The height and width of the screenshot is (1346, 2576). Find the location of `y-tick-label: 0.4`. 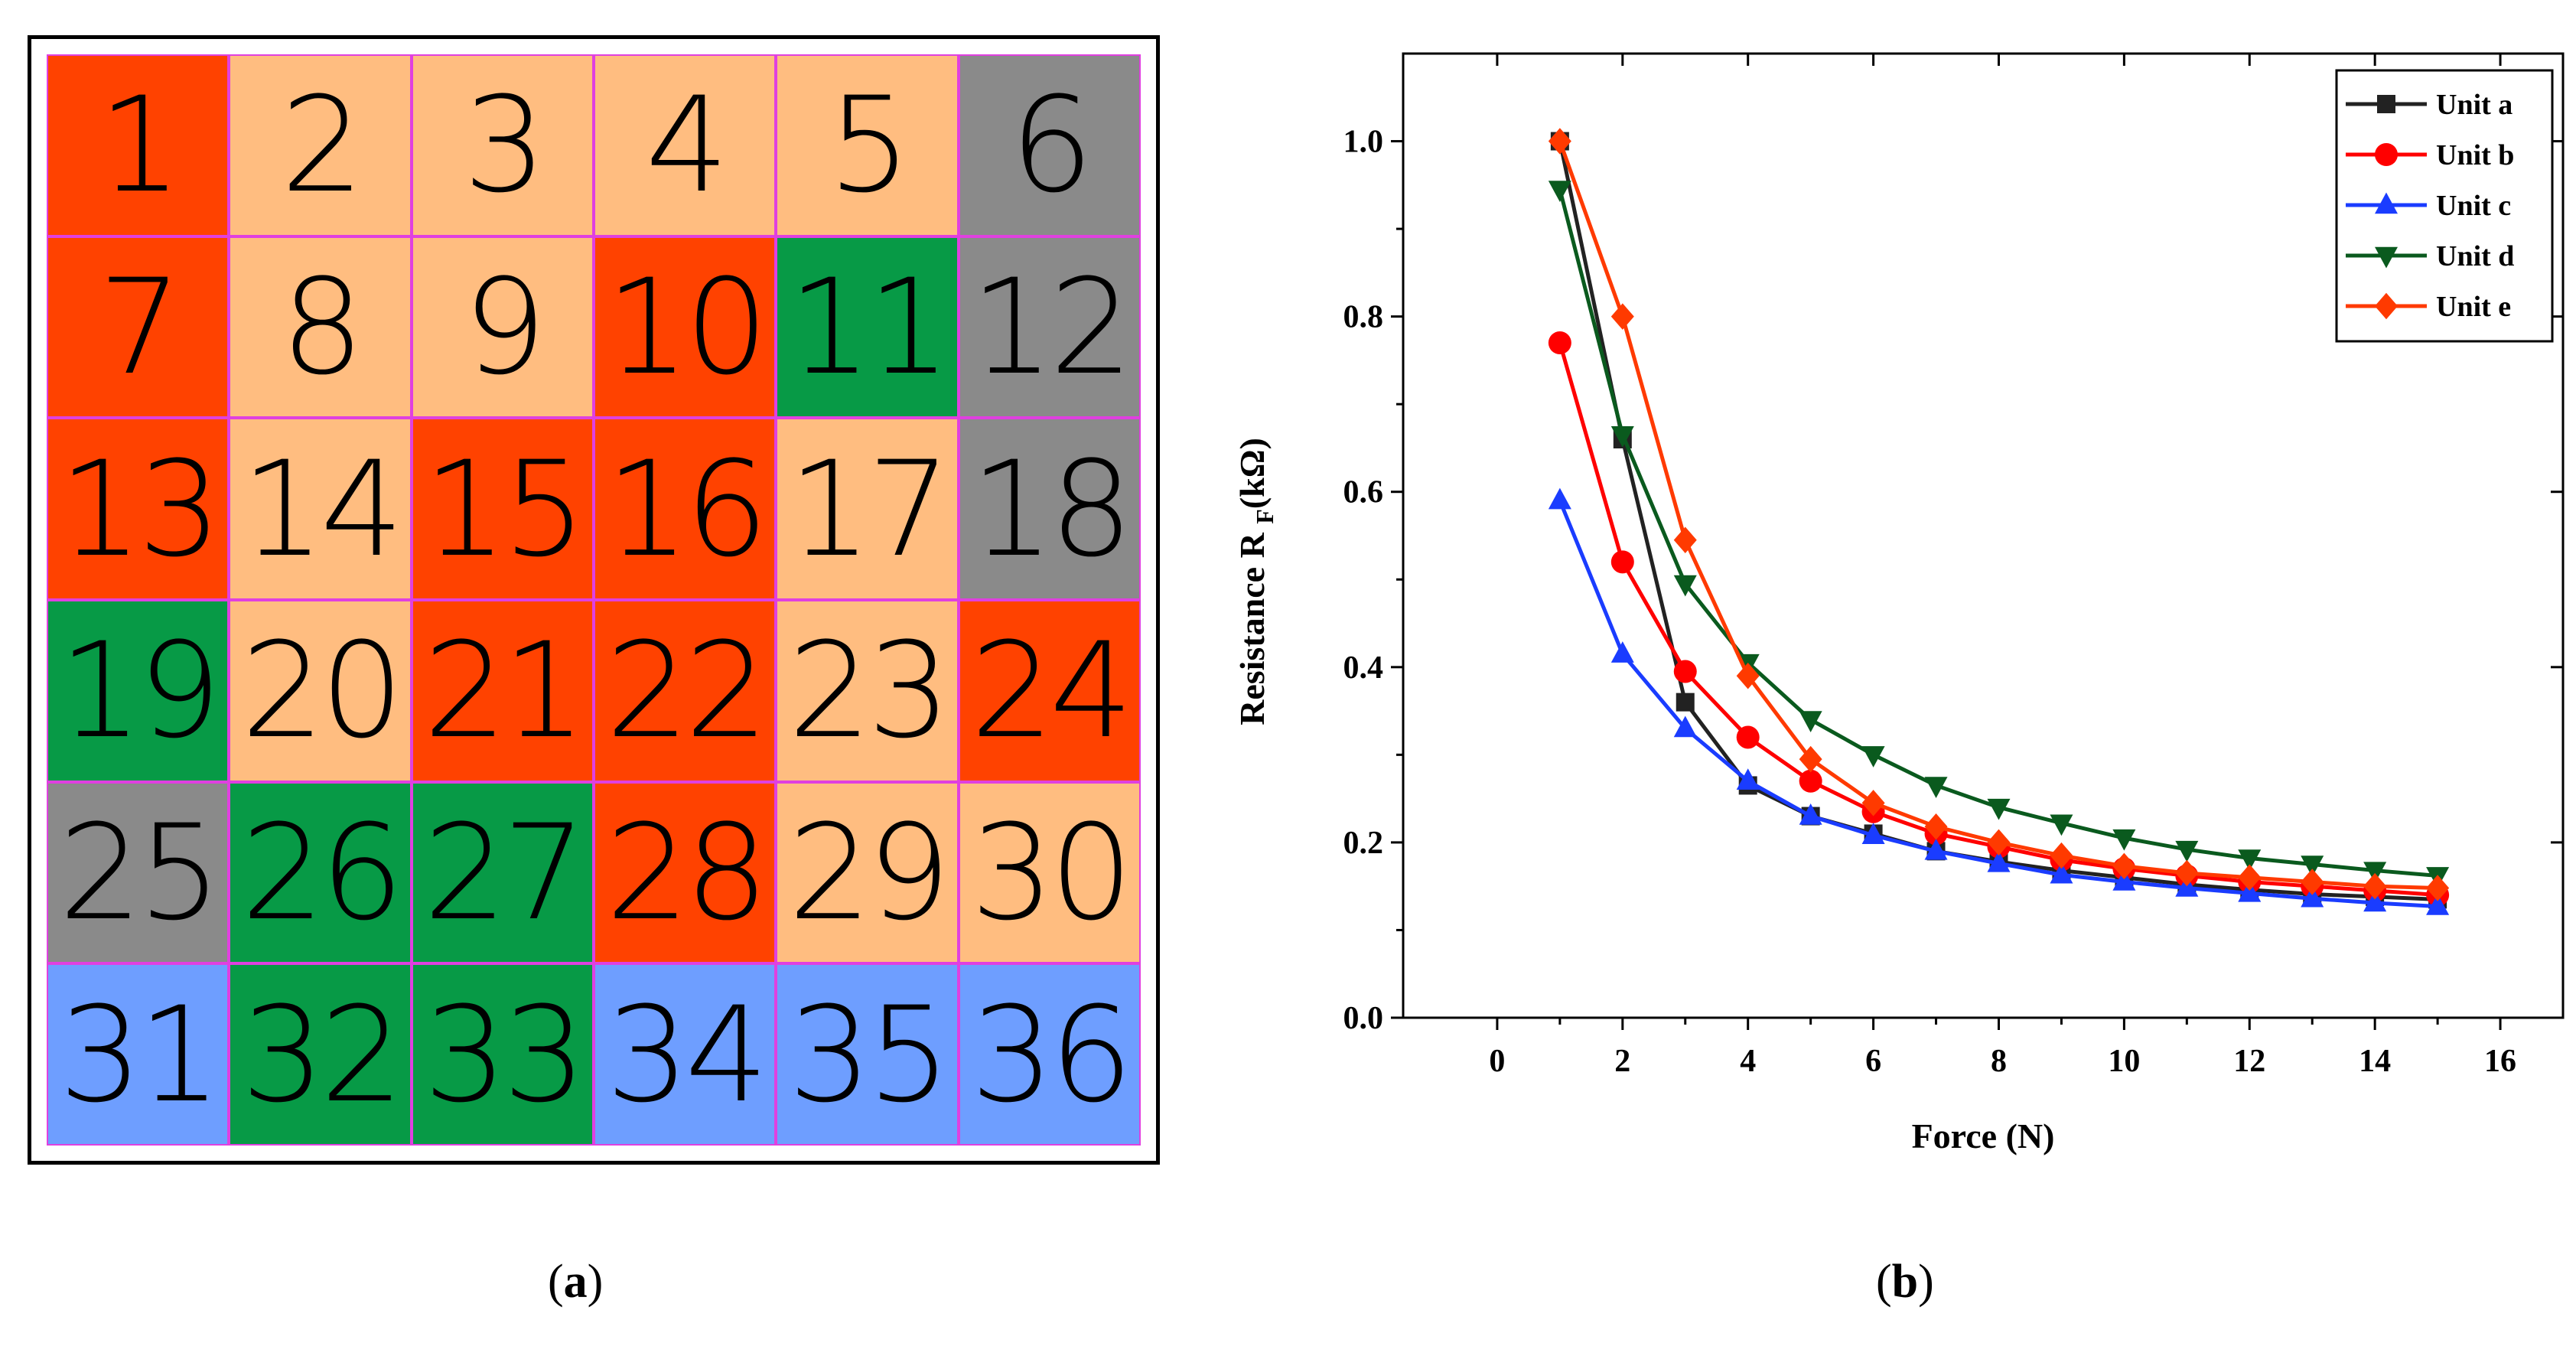

y-tick-label: 0.4 is located at coordinates (1363, 668).